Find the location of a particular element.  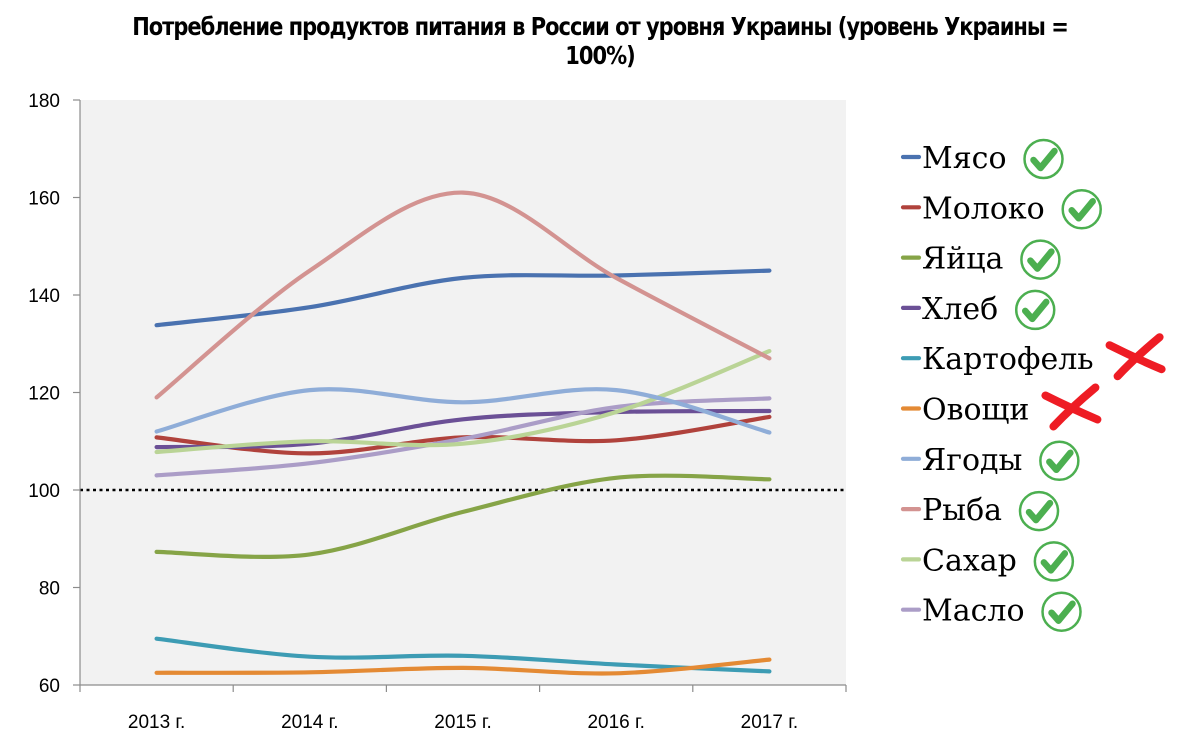

legend-item: Хлеб is located at coordinates (978, 310).